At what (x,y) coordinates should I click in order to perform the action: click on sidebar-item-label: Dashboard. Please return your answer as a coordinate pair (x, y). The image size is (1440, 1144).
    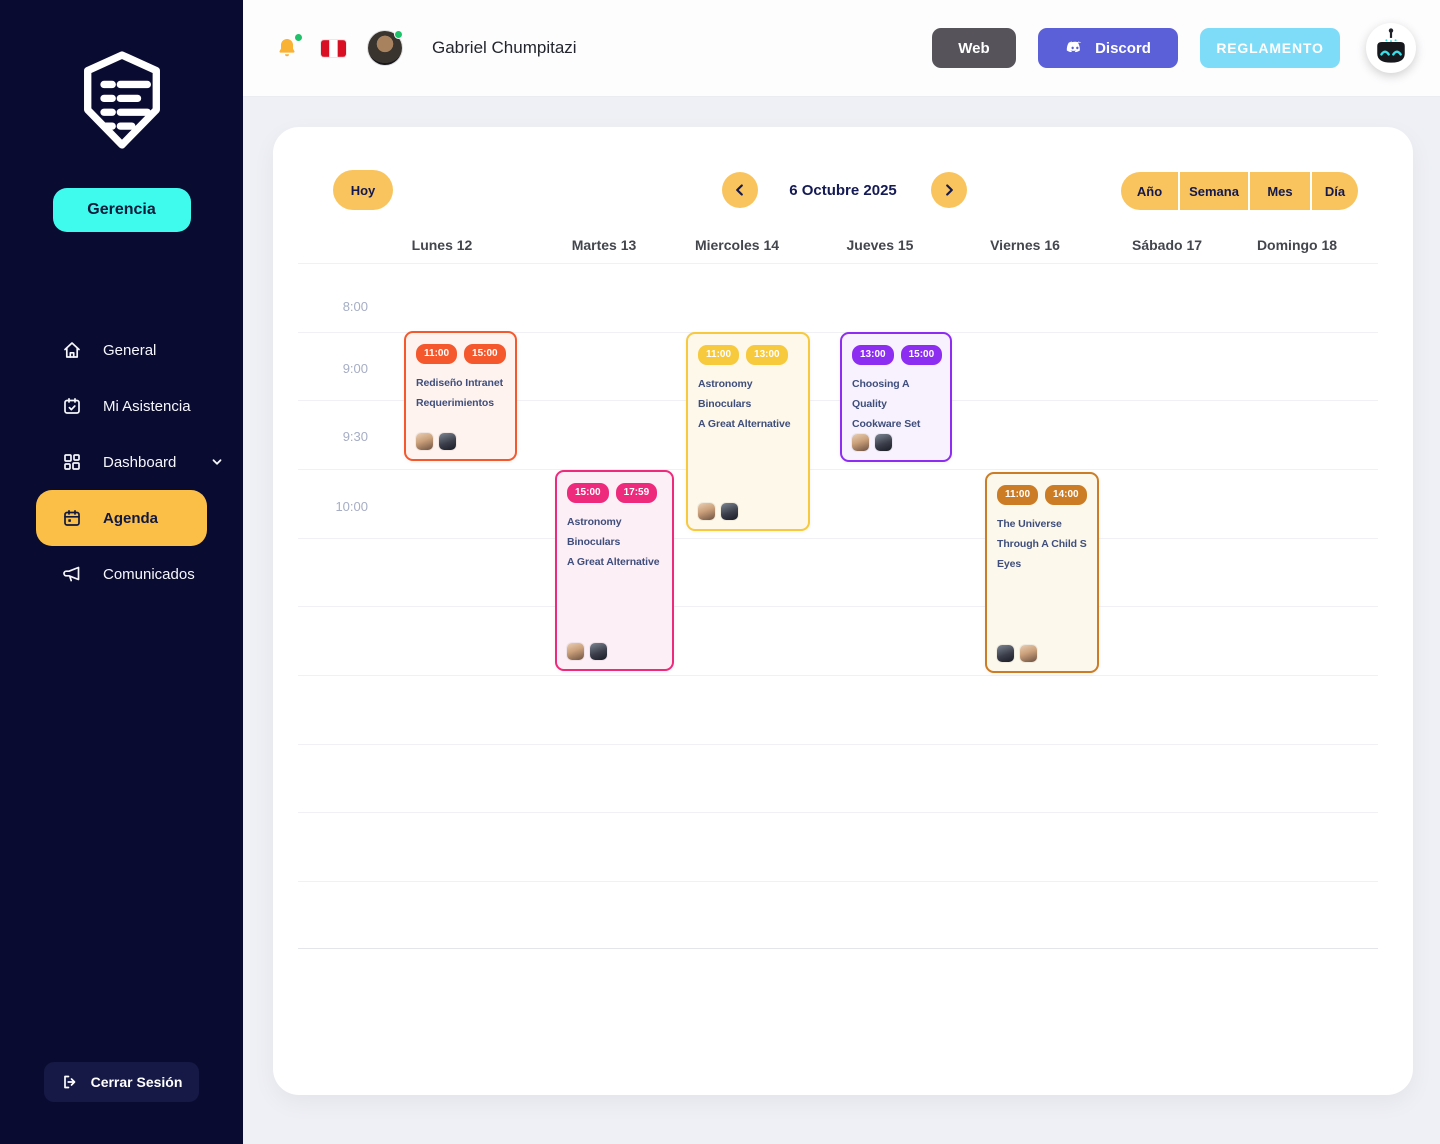
    Looking at the image, I should click on (140, 462).